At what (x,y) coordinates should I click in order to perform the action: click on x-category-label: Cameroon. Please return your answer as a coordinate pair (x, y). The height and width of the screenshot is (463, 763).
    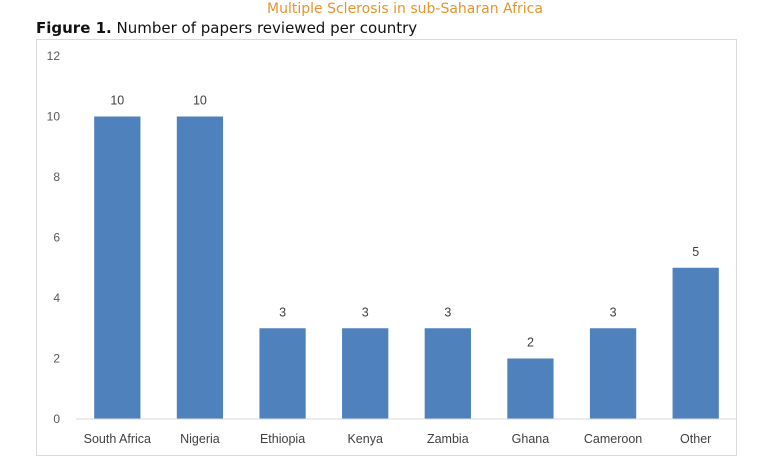
    Looking at the image, I should click on (613, 439).